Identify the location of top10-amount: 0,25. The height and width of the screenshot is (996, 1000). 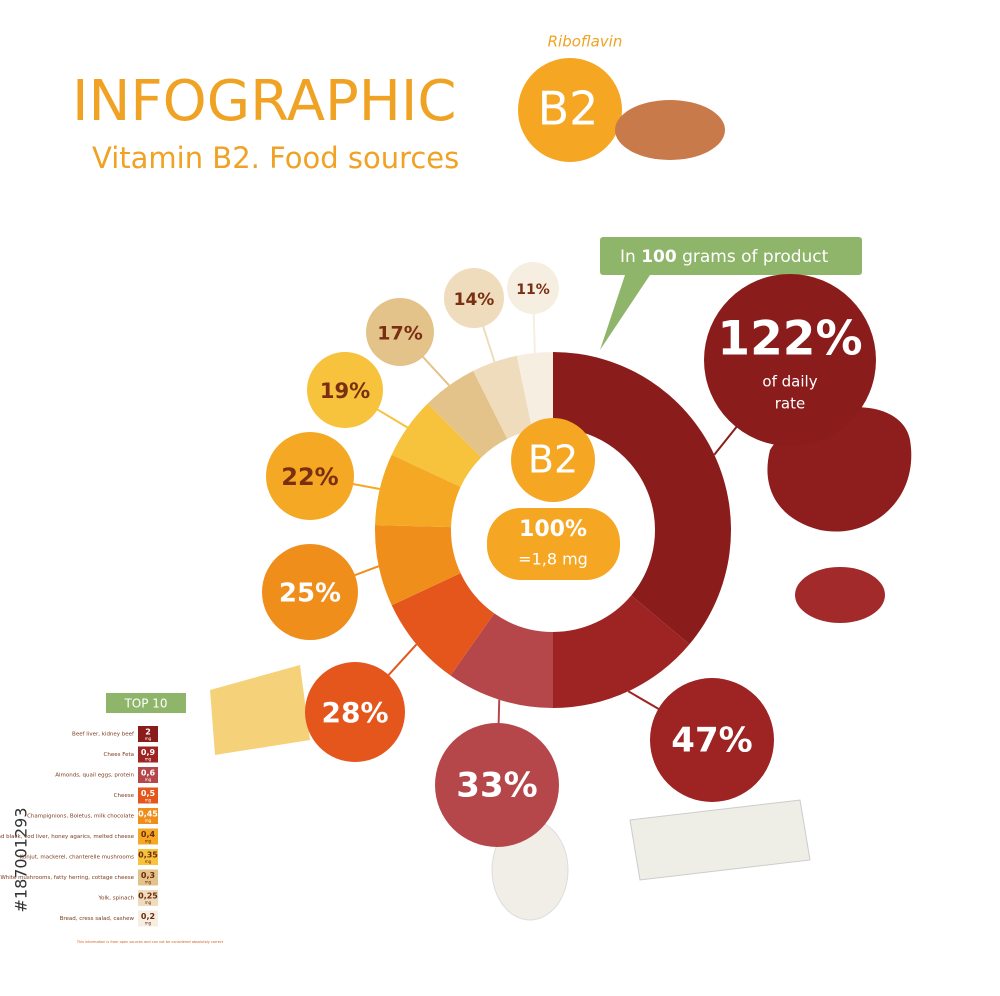
(148, 896).